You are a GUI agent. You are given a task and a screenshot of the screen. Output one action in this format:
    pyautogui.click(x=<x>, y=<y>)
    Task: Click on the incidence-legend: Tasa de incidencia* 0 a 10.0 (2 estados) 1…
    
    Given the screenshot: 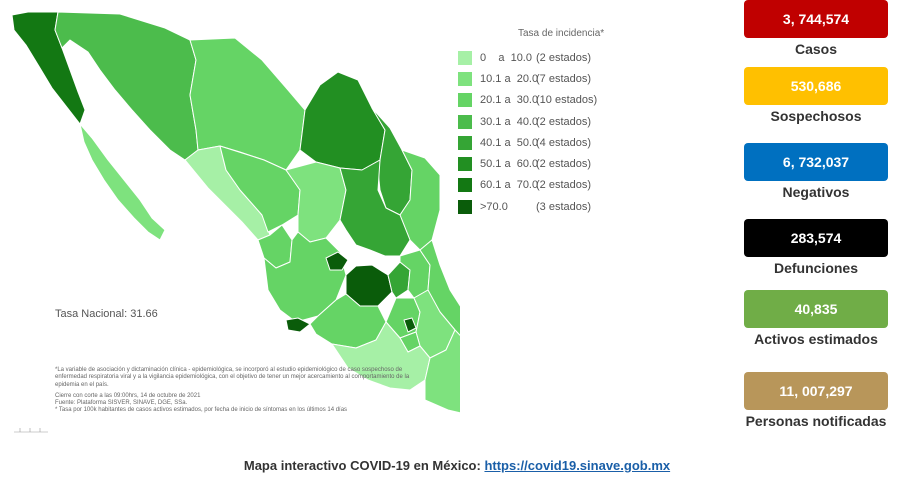 What is the action you would take?
    pyautogui.click(x=548, y=122)
    